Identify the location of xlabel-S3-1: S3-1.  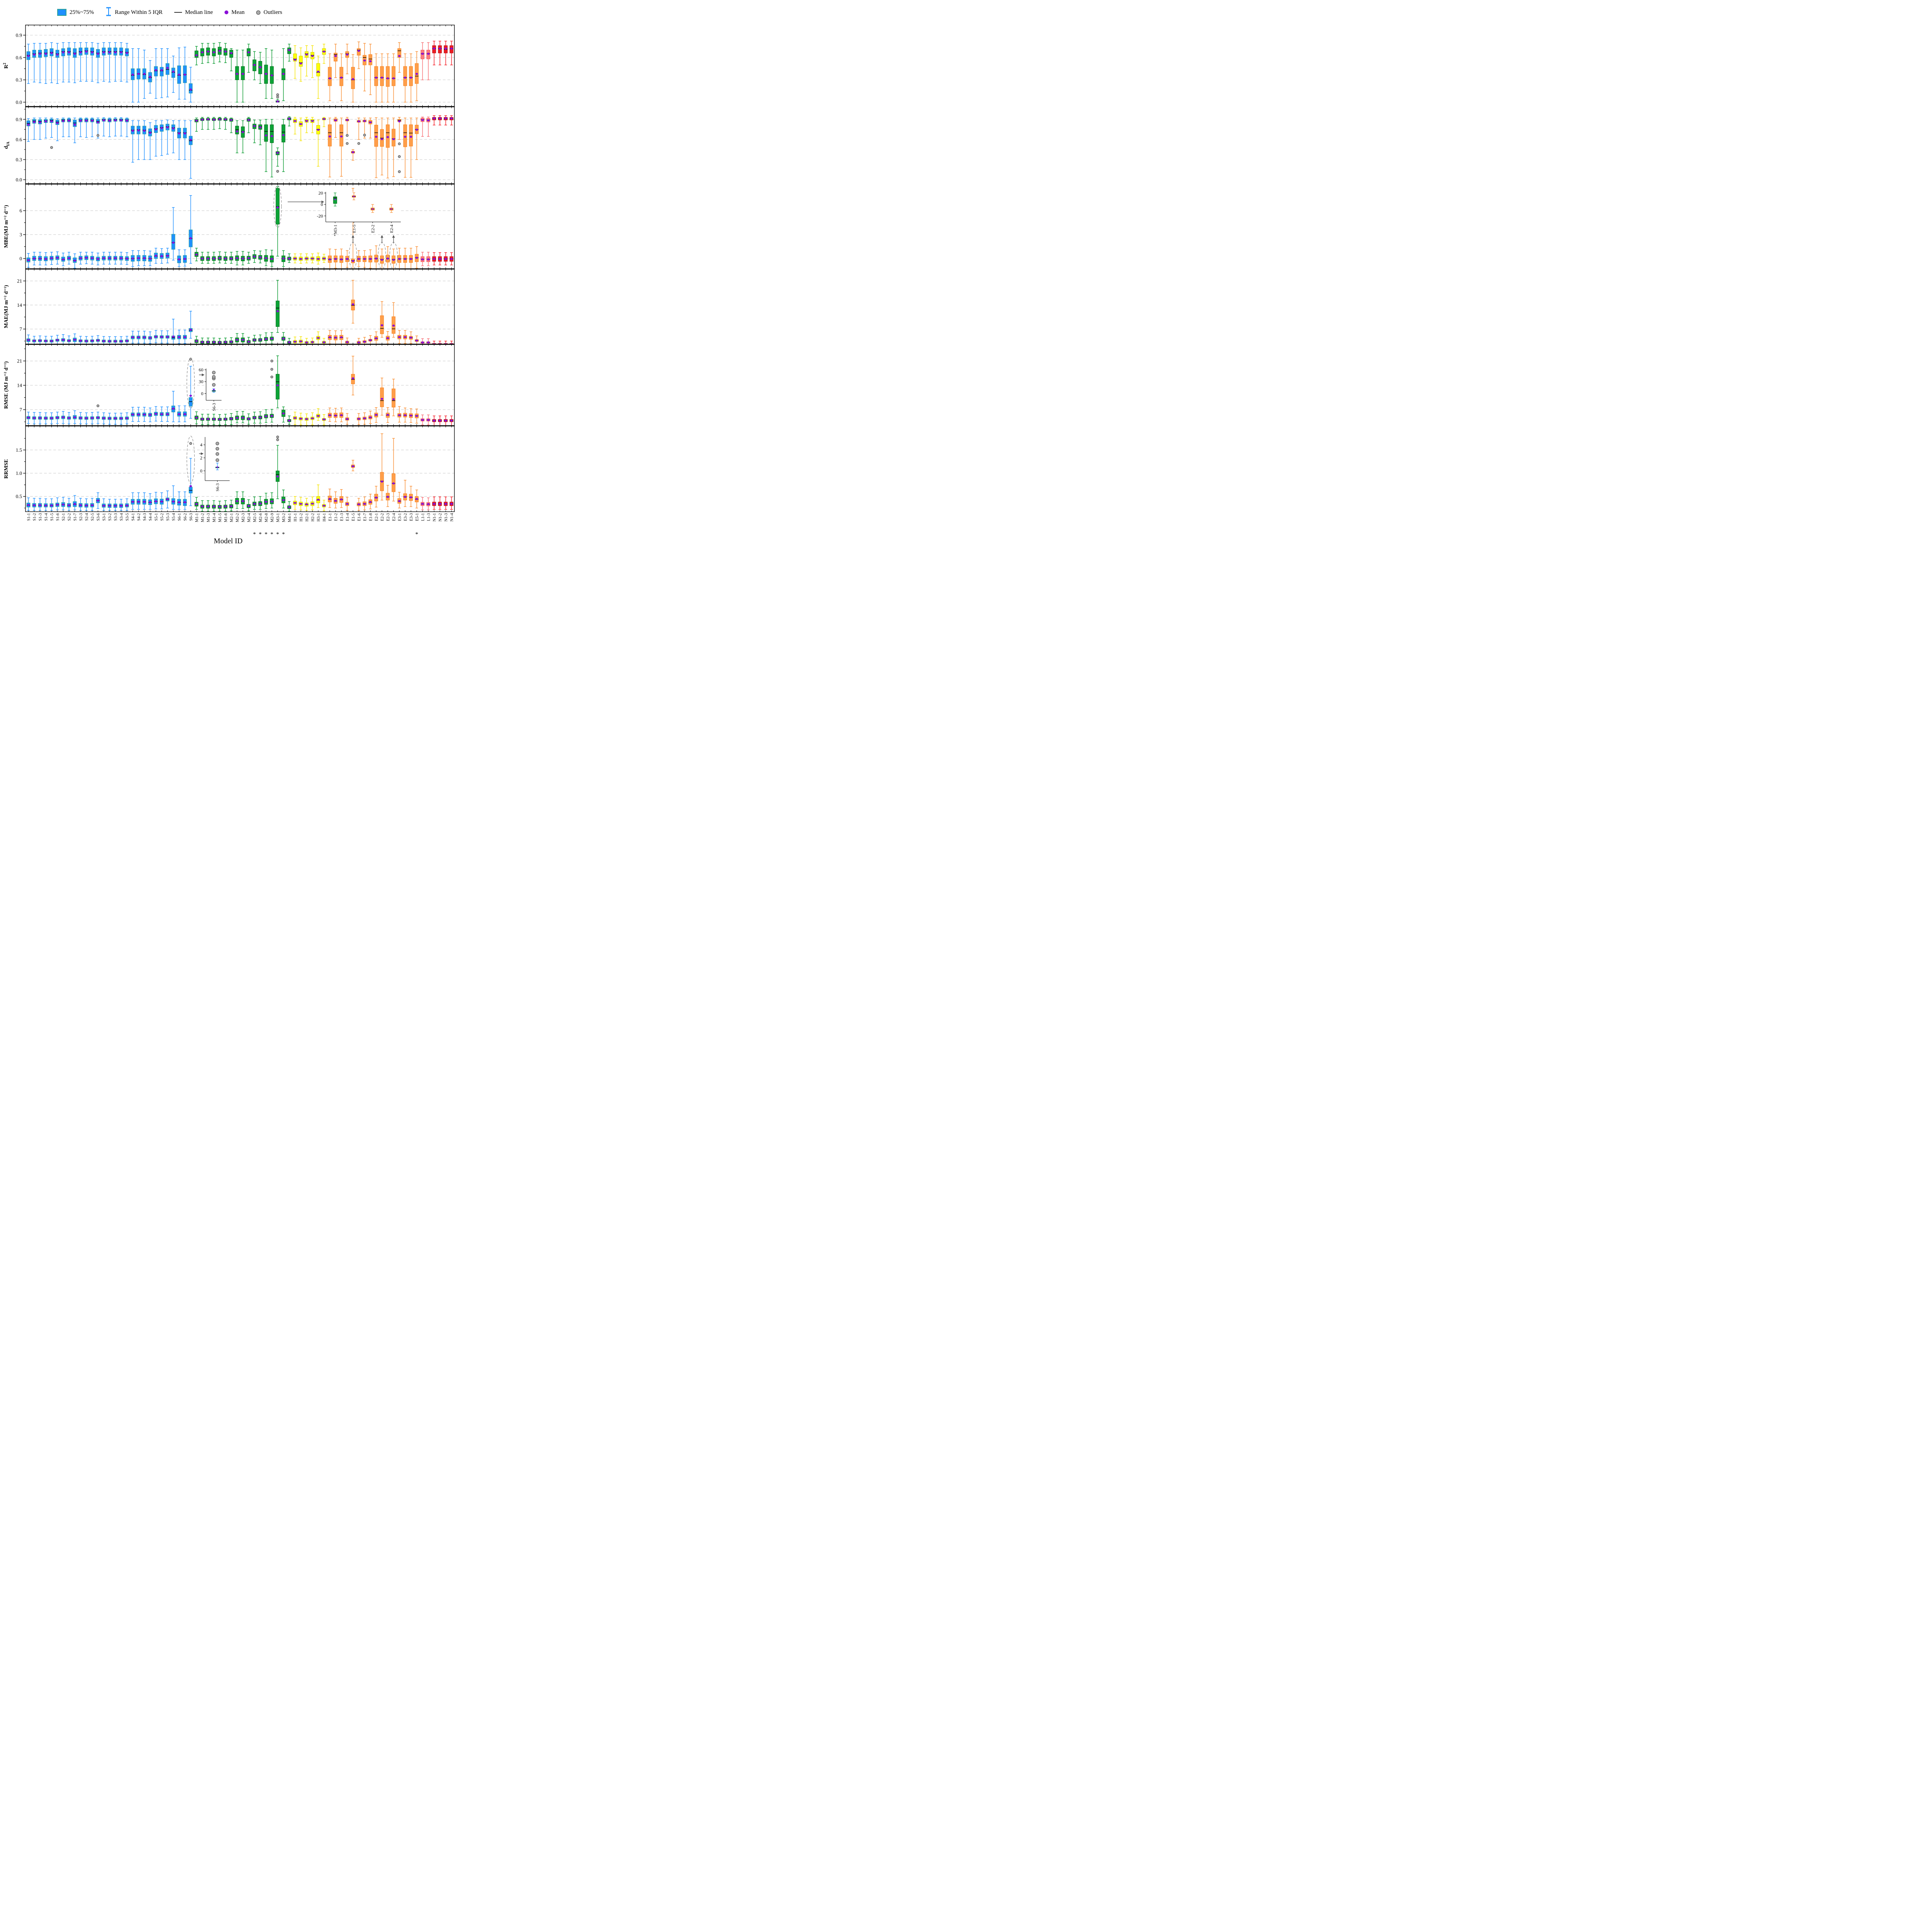
(104, 517).